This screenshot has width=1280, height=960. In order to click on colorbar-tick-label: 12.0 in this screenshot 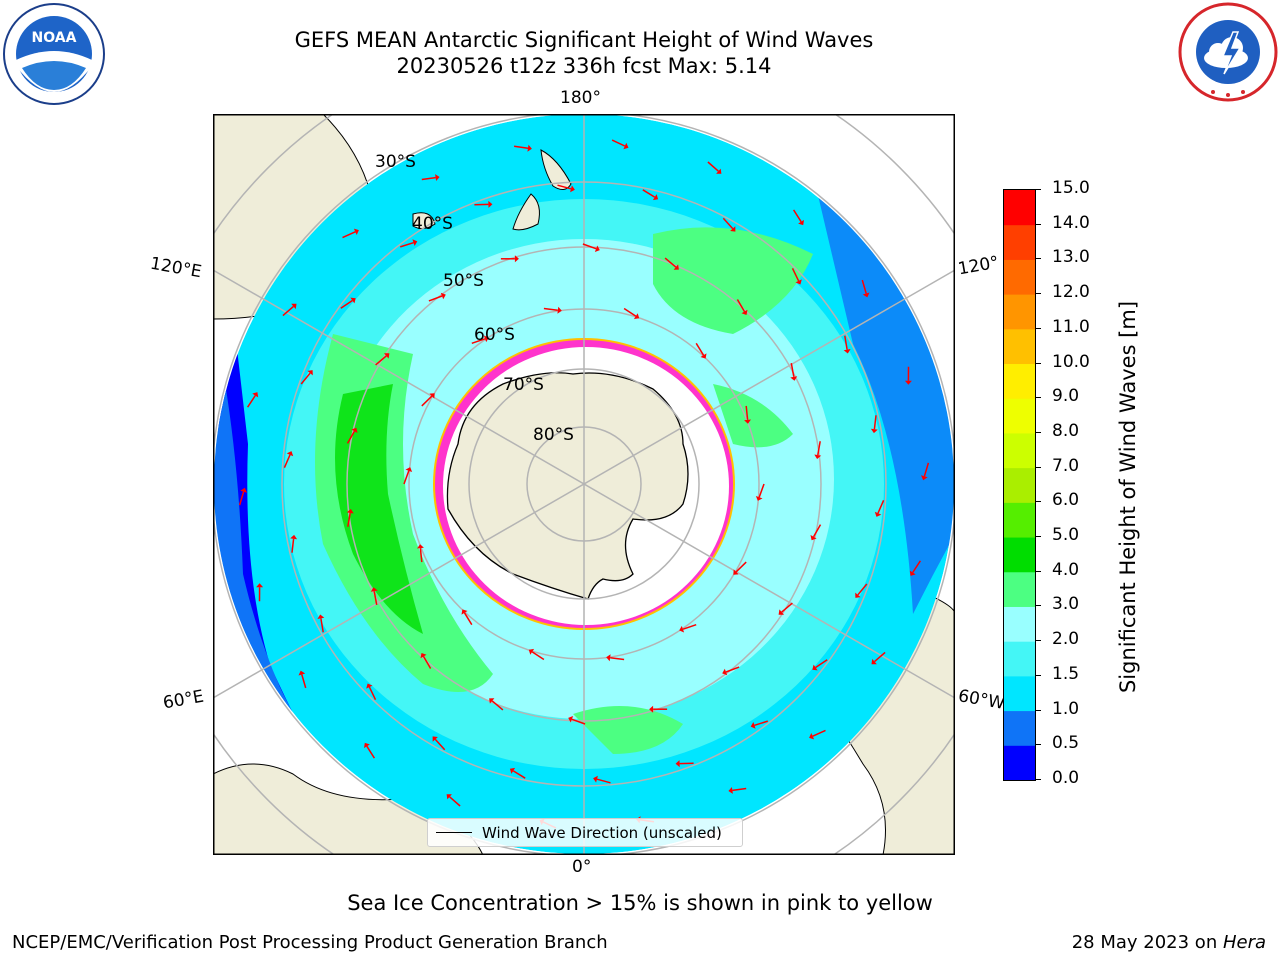, I will do `click(1071, 292)`.